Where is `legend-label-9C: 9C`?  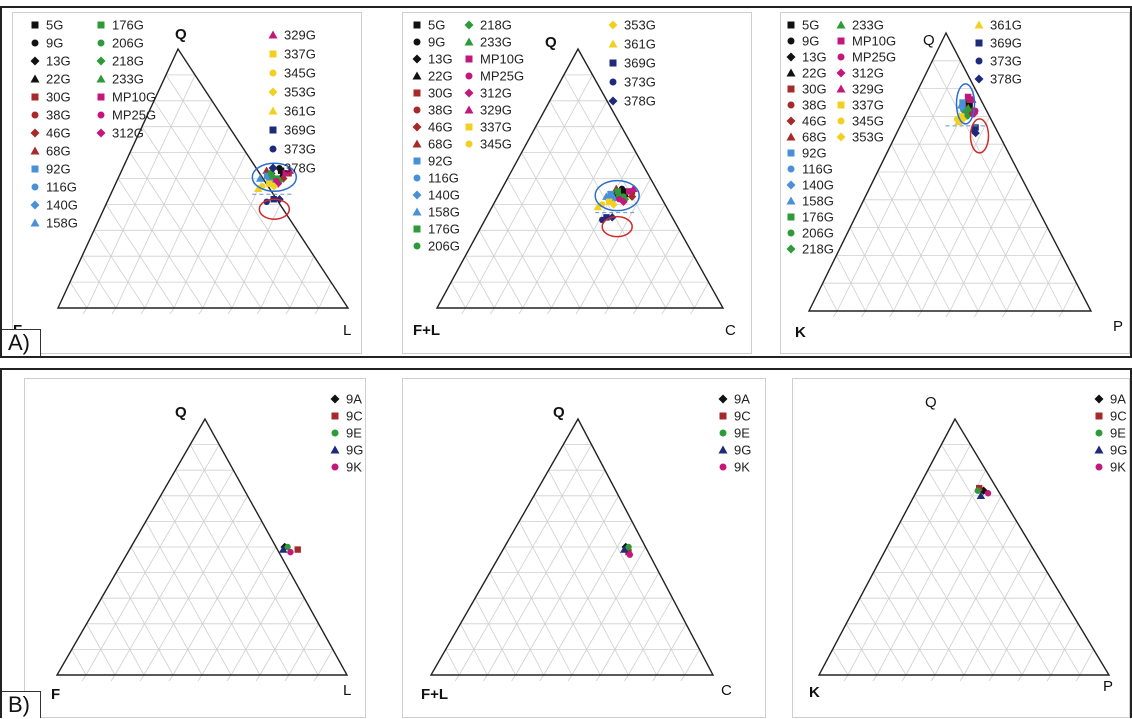 legend-label-9C: 9C is located at coordinates (742, 416).